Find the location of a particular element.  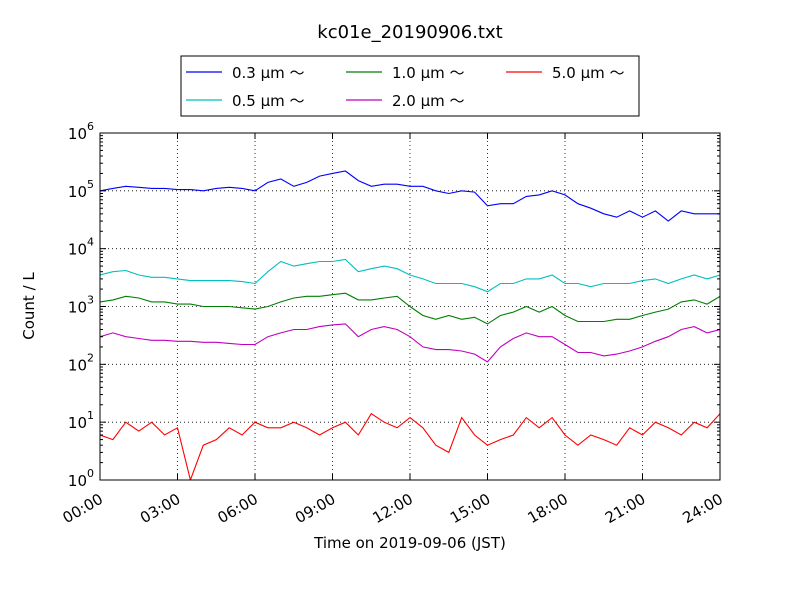

x-tick-label: 24:00 is located at coordinates (703, 508).